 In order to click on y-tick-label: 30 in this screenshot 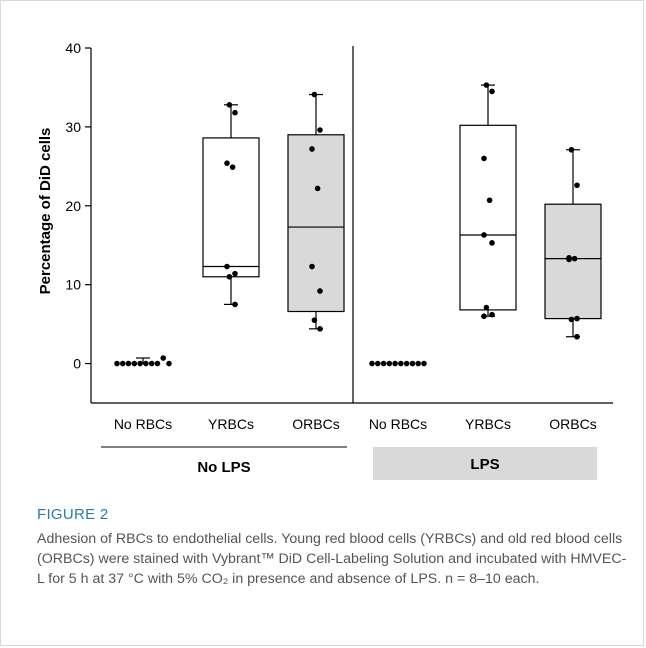, I will do `click(73, 127)`.